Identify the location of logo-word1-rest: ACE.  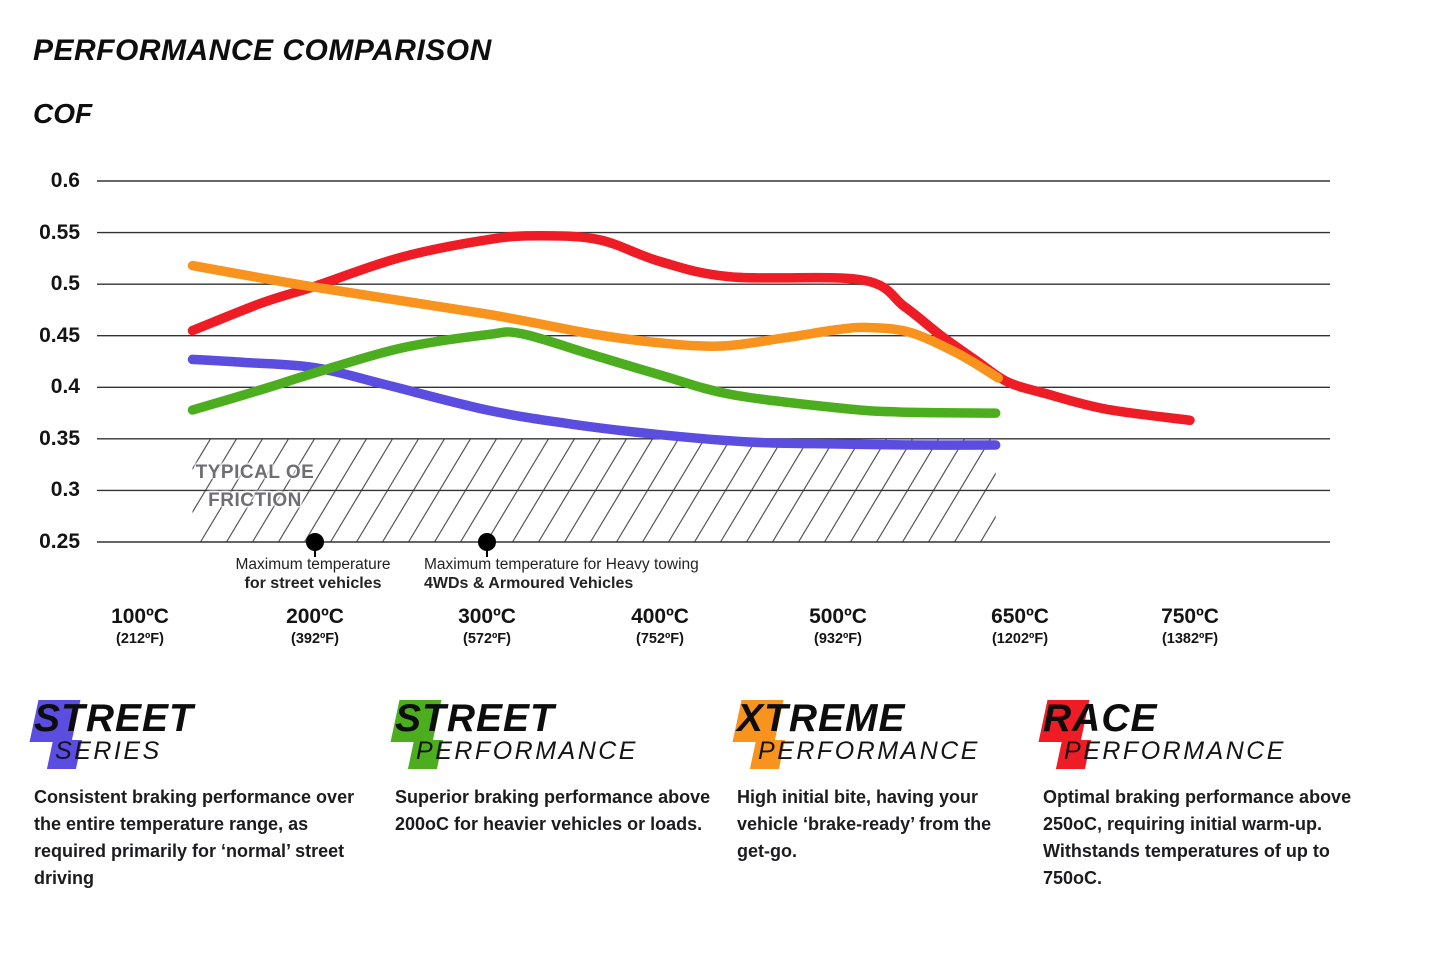
(1115, 718).